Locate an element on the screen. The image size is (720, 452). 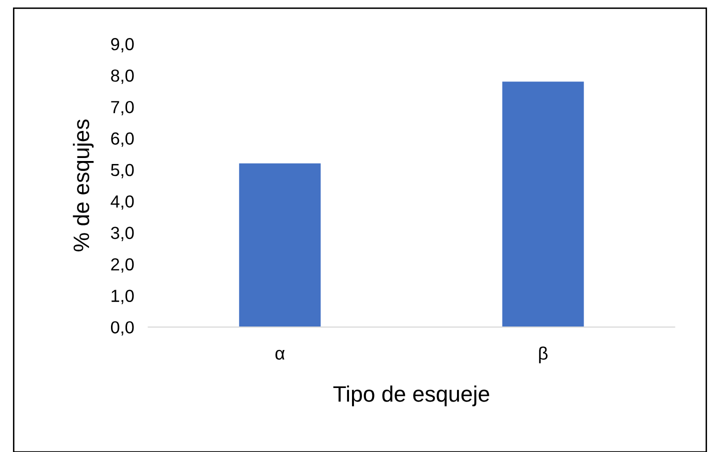
y-tick-label: 6,0 is located at coordinates (122, 139).